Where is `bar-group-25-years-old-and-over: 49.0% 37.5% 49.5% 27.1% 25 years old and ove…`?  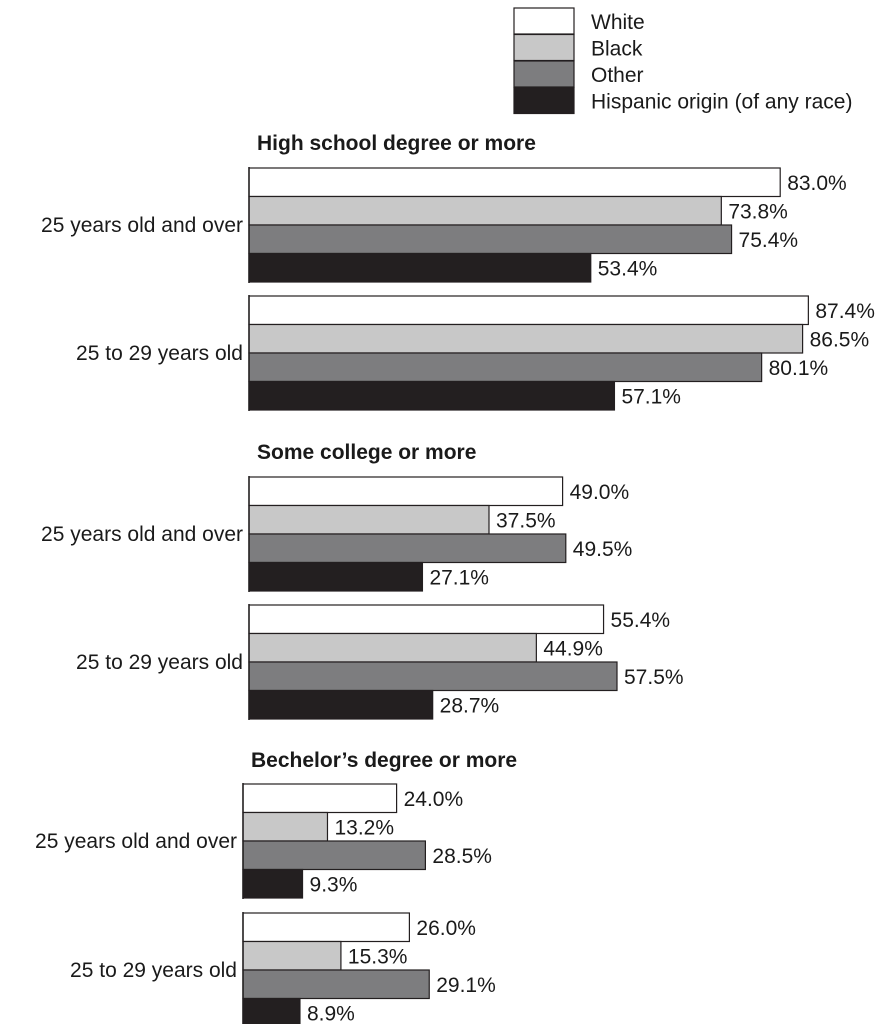 bar-group-25-years-old-and-over: 49.0% 37.5% 49.5% 27.1% 25 years old and ove… is located at coordinates (336, 534).